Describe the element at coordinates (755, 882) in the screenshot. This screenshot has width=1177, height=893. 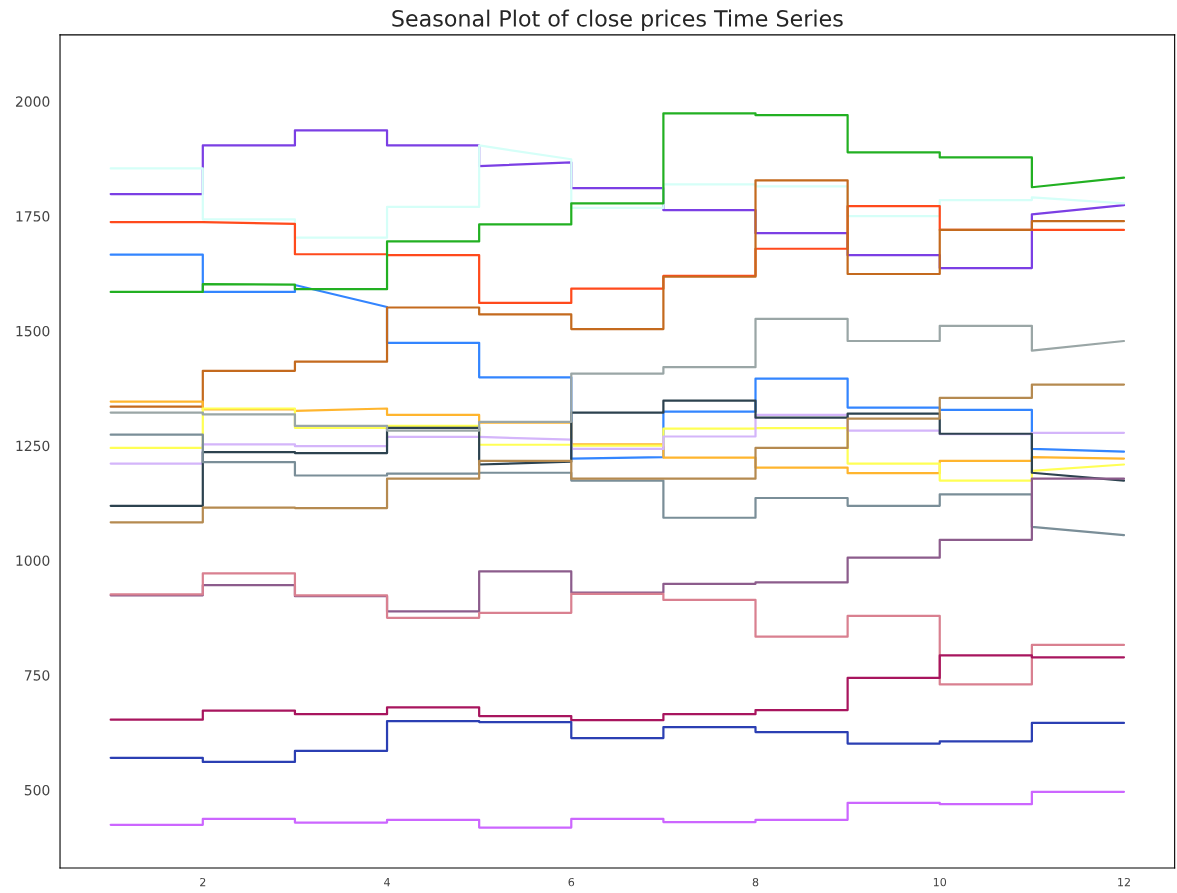
I see `x-tick-label: 8` at that location.